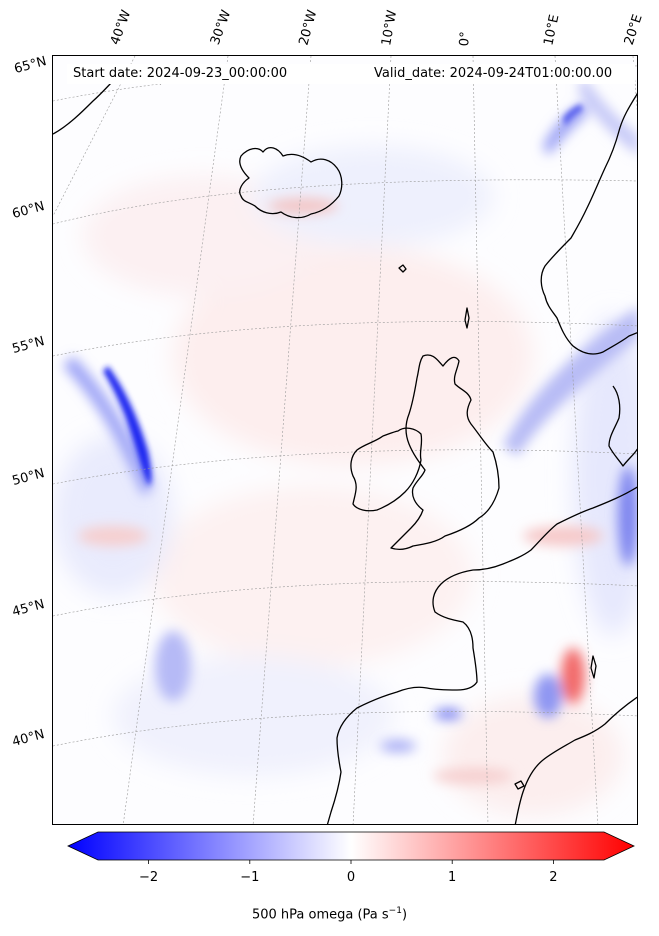 The height and width of the screenshot is (936, 659). What do you see at coordinates (402, 268) in the screenshot?
I see `faroe-coast` at bounding box center [402, 268].